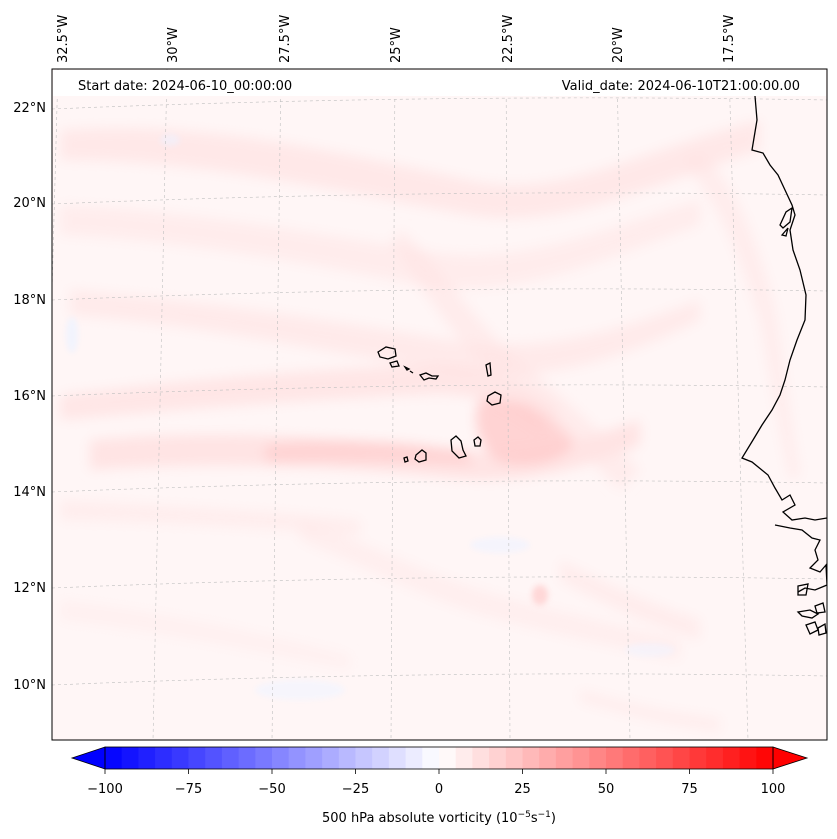 This screenshot has height=839, width=837. I want to click on coastline, so click(784, 365).